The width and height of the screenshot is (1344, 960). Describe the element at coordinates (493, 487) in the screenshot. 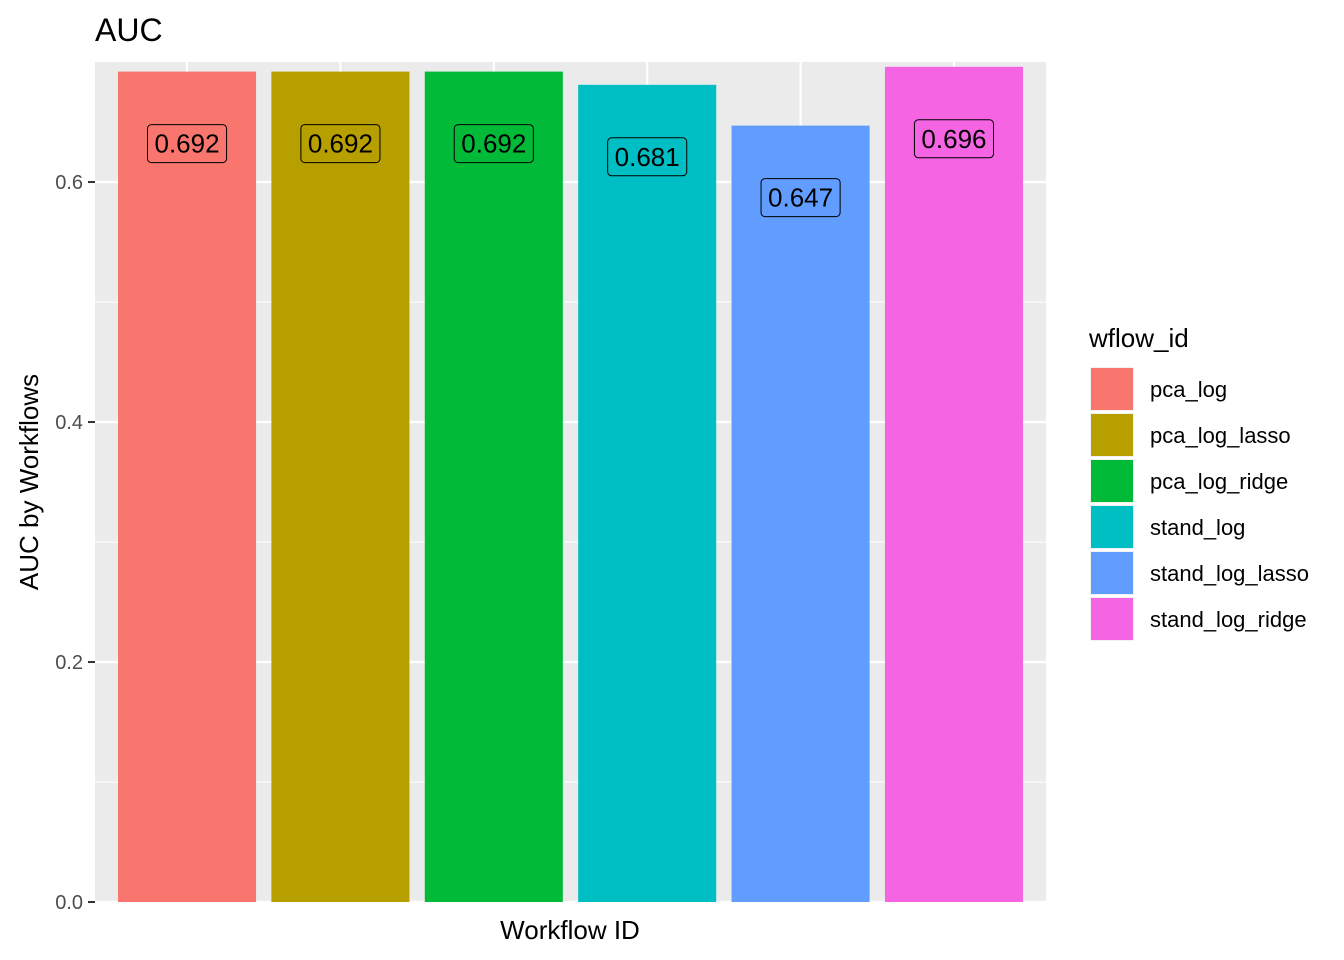

I see `bar-pca_log_ridge` at that location.